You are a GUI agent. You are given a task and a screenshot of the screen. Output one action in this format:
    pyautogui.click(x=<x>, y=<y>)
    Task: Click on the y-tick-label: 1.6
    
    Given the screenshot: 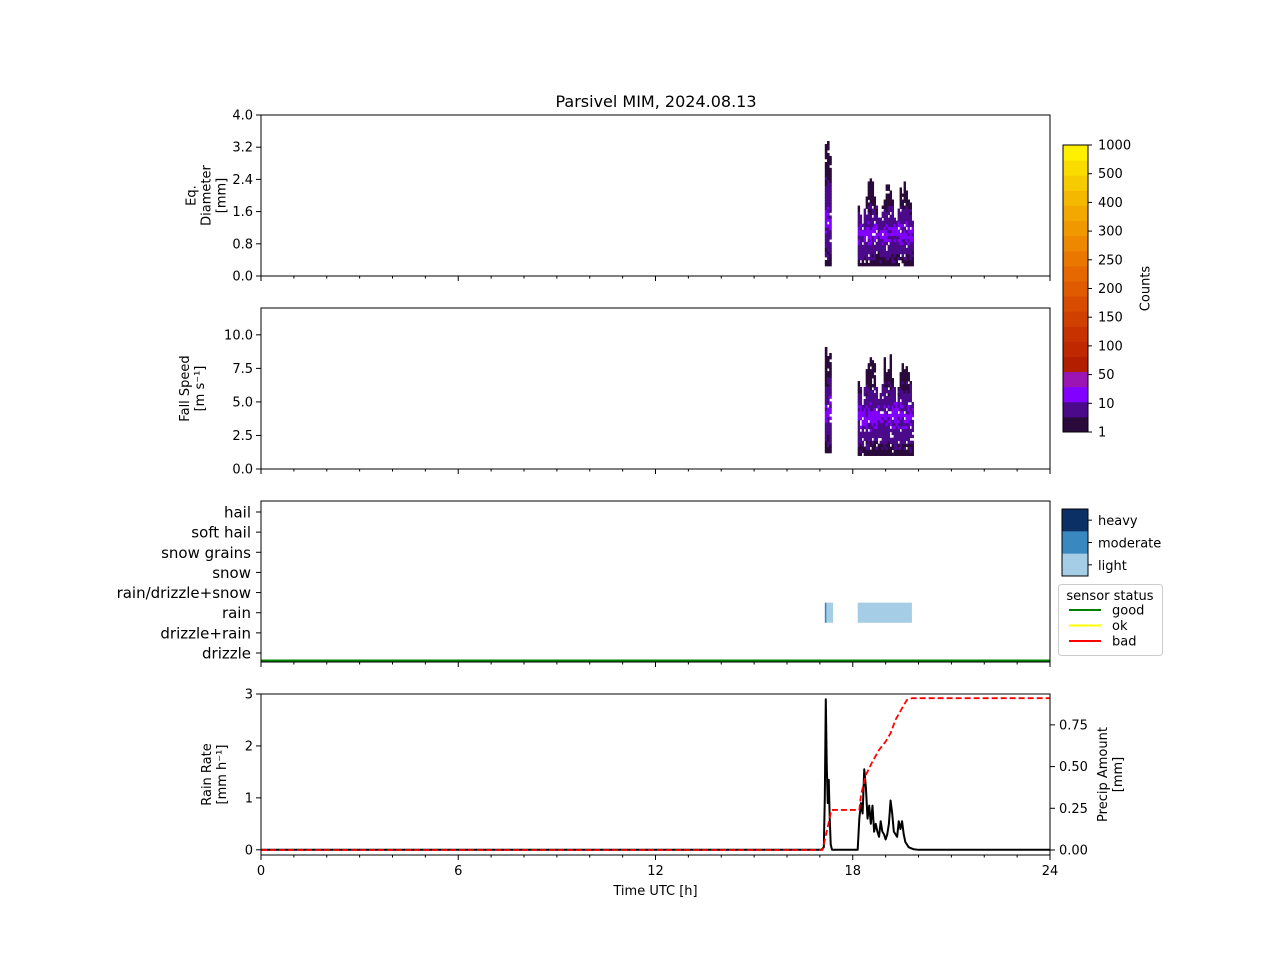 What is the action you would take?
    pyautogui.click(x=242, y=212)
    